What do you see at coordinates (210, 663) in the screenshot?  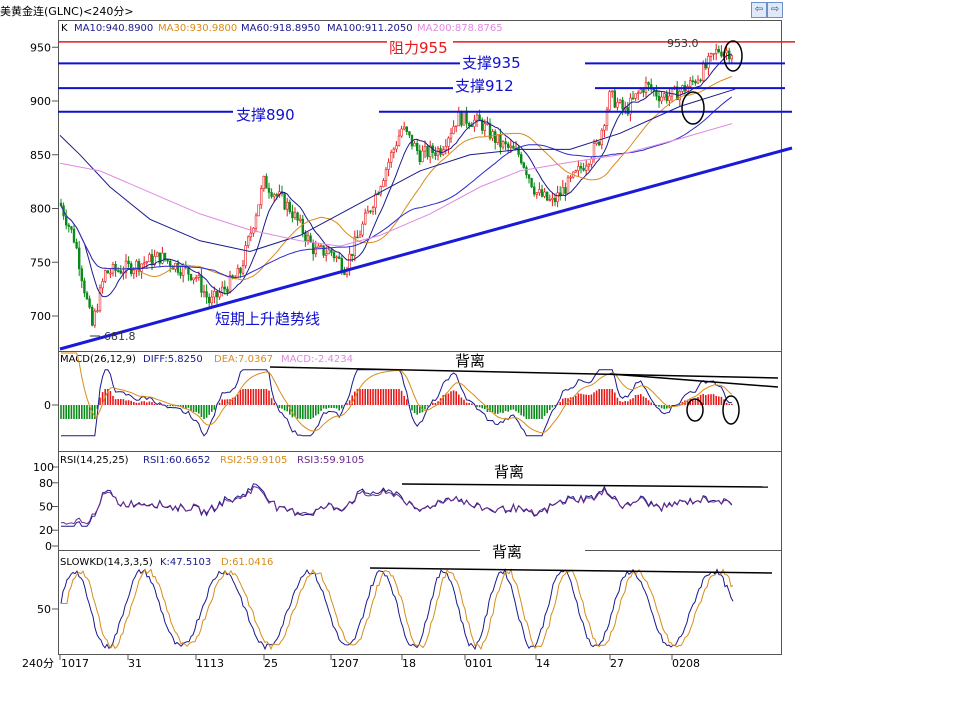 I see `x-tick-label: 1113` at bounding box center [210, 663].